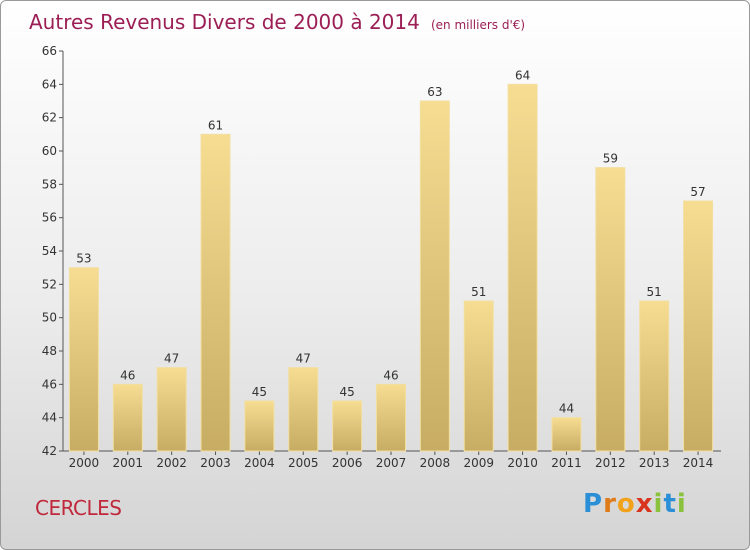 The width and height of the screenshot is (750, 550). What do you see at coordinates (391, 463) in the screenshot?
I see `x-tick-label: 2007` at bounding box center [391, 463].